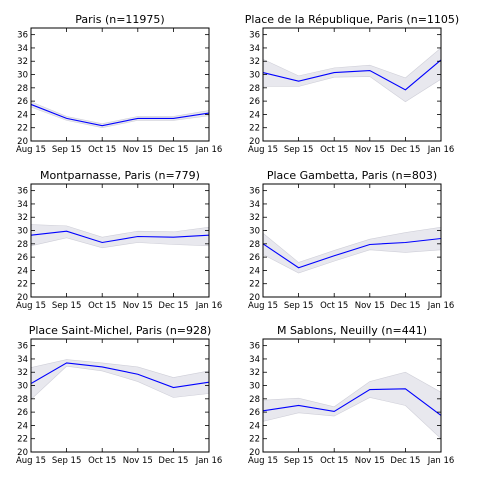  What do you see at coordinates (120, 330) in the screenshot?
I see `chart-title: Place Saint-Michel, Paris (n=928)` at bounding box center [120, 330].